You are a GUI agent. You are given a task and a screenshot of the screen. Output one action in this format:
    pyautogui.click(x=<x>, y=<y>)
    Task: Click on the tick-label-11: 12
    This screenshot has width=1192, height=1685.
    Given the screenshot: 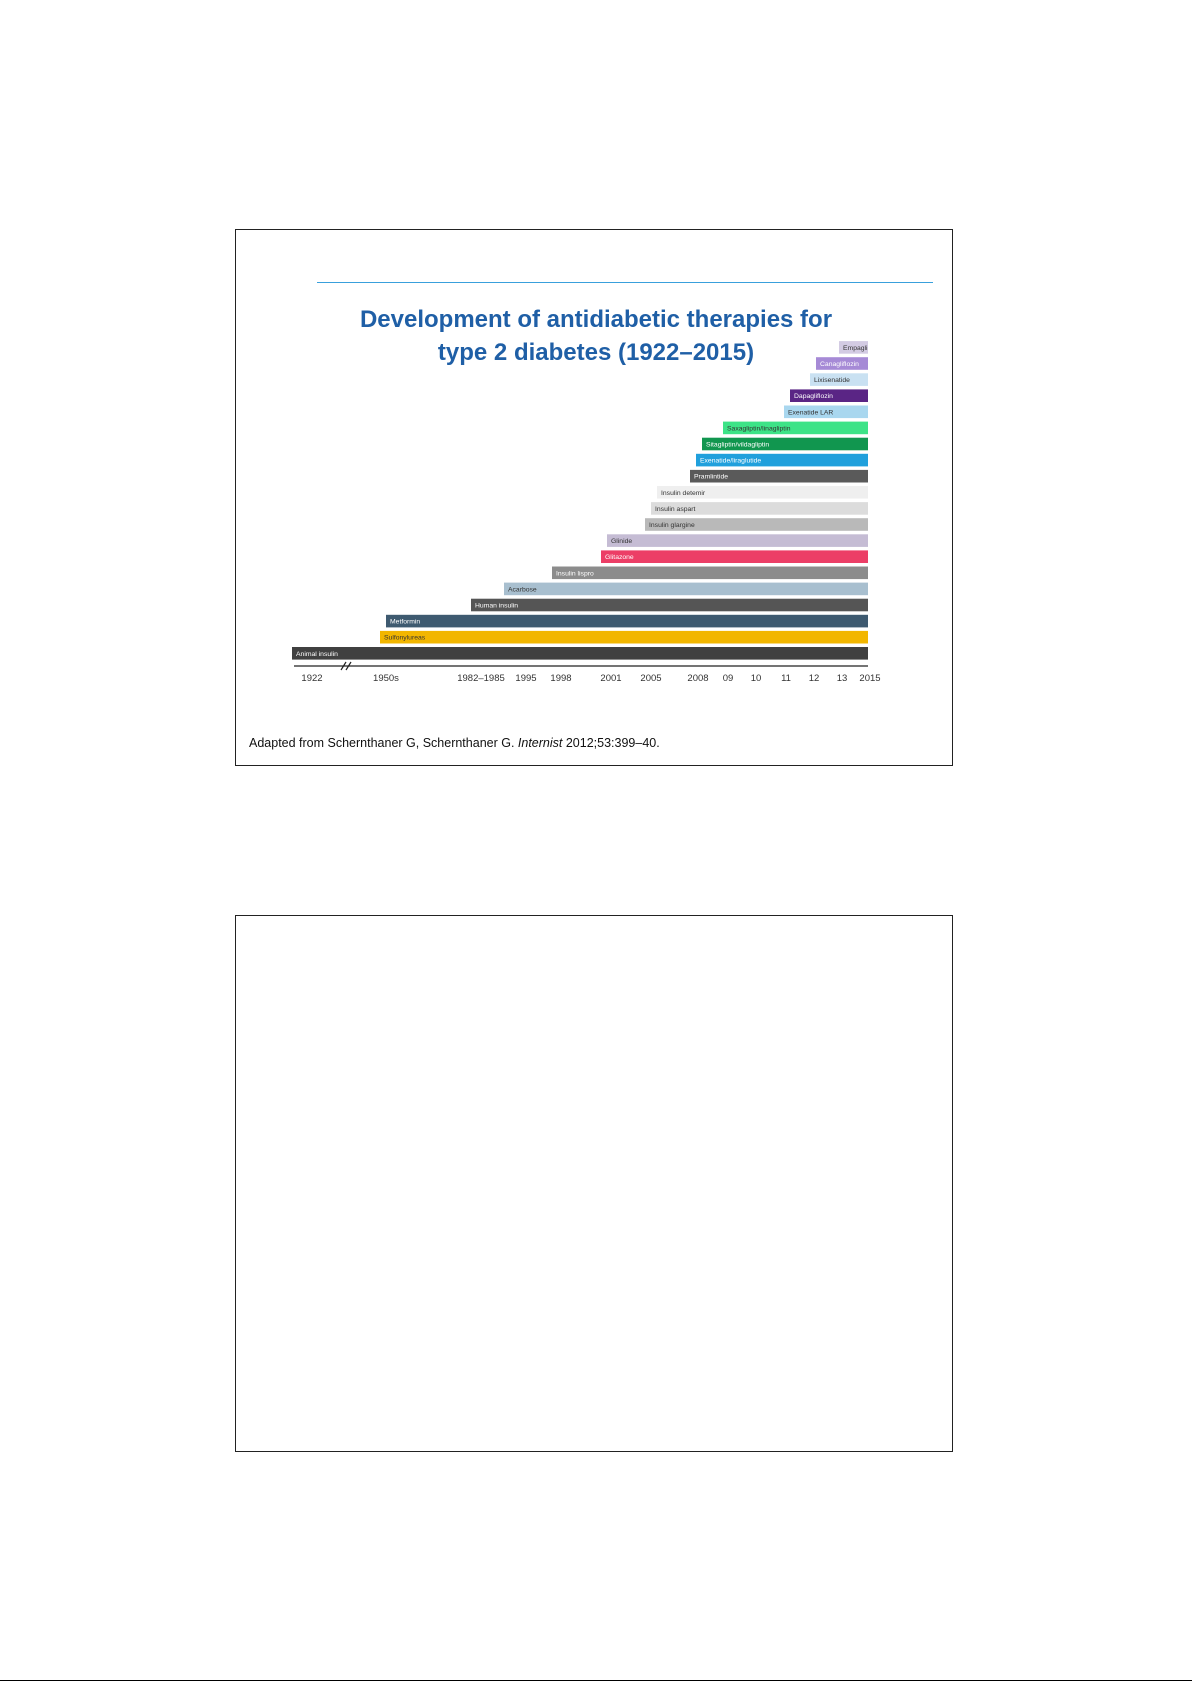 What is the action you would take?
    pyautogui.click(x=814, y=678)
    